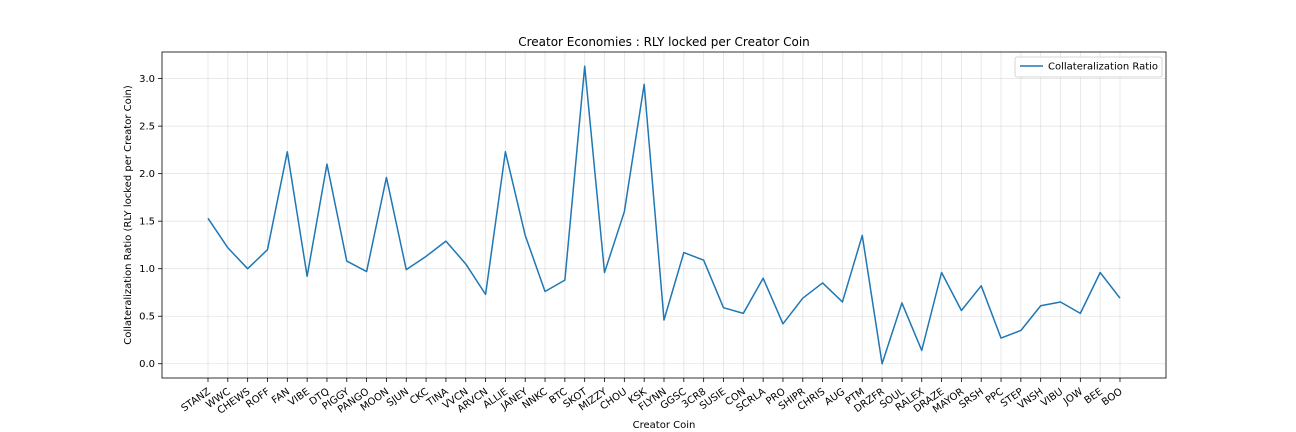 This screenshot has height=432, width=1296. Describe the element at coordinates (664, 425) in the screenshot. I see `x-axis-title: Creator Coin` at that location.